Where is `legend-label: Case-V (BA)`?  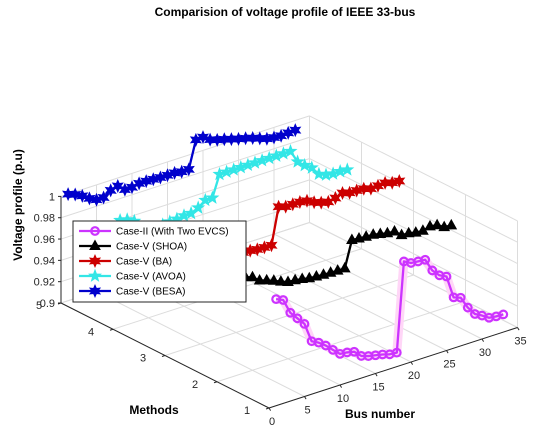 legend-label: Case-V (BA) is located at coordinates (144, 262).